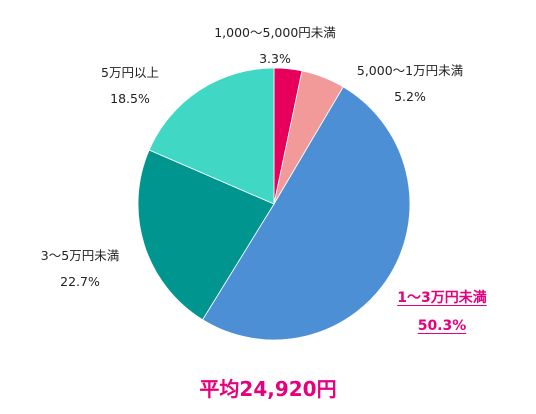 The width and height of the screenshot is (536, 414). I want to click on slice-label-1000-5000: 1,000〜5,000円未満 3.3%, so click(275, 46).